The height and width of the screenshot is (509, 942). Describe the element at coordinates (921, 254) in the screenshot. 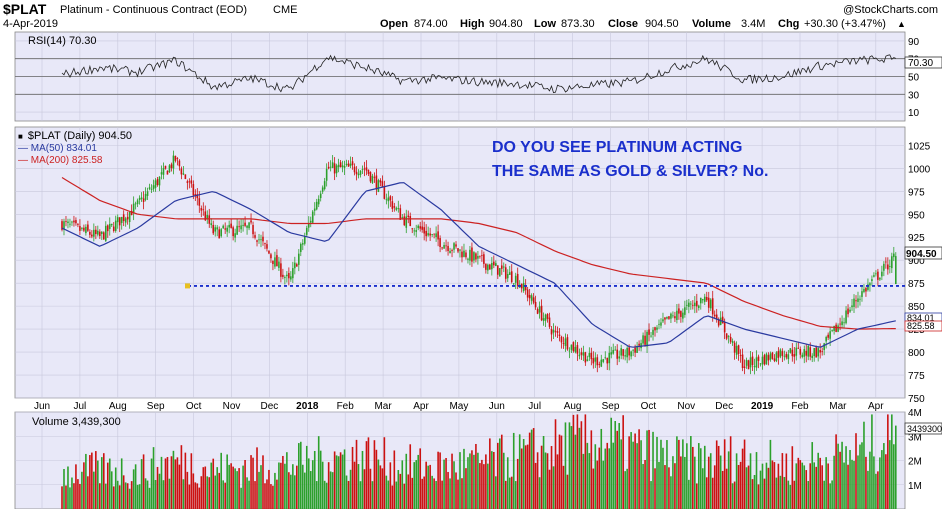

I see `price-value-tag-text: 904.50` at that location.